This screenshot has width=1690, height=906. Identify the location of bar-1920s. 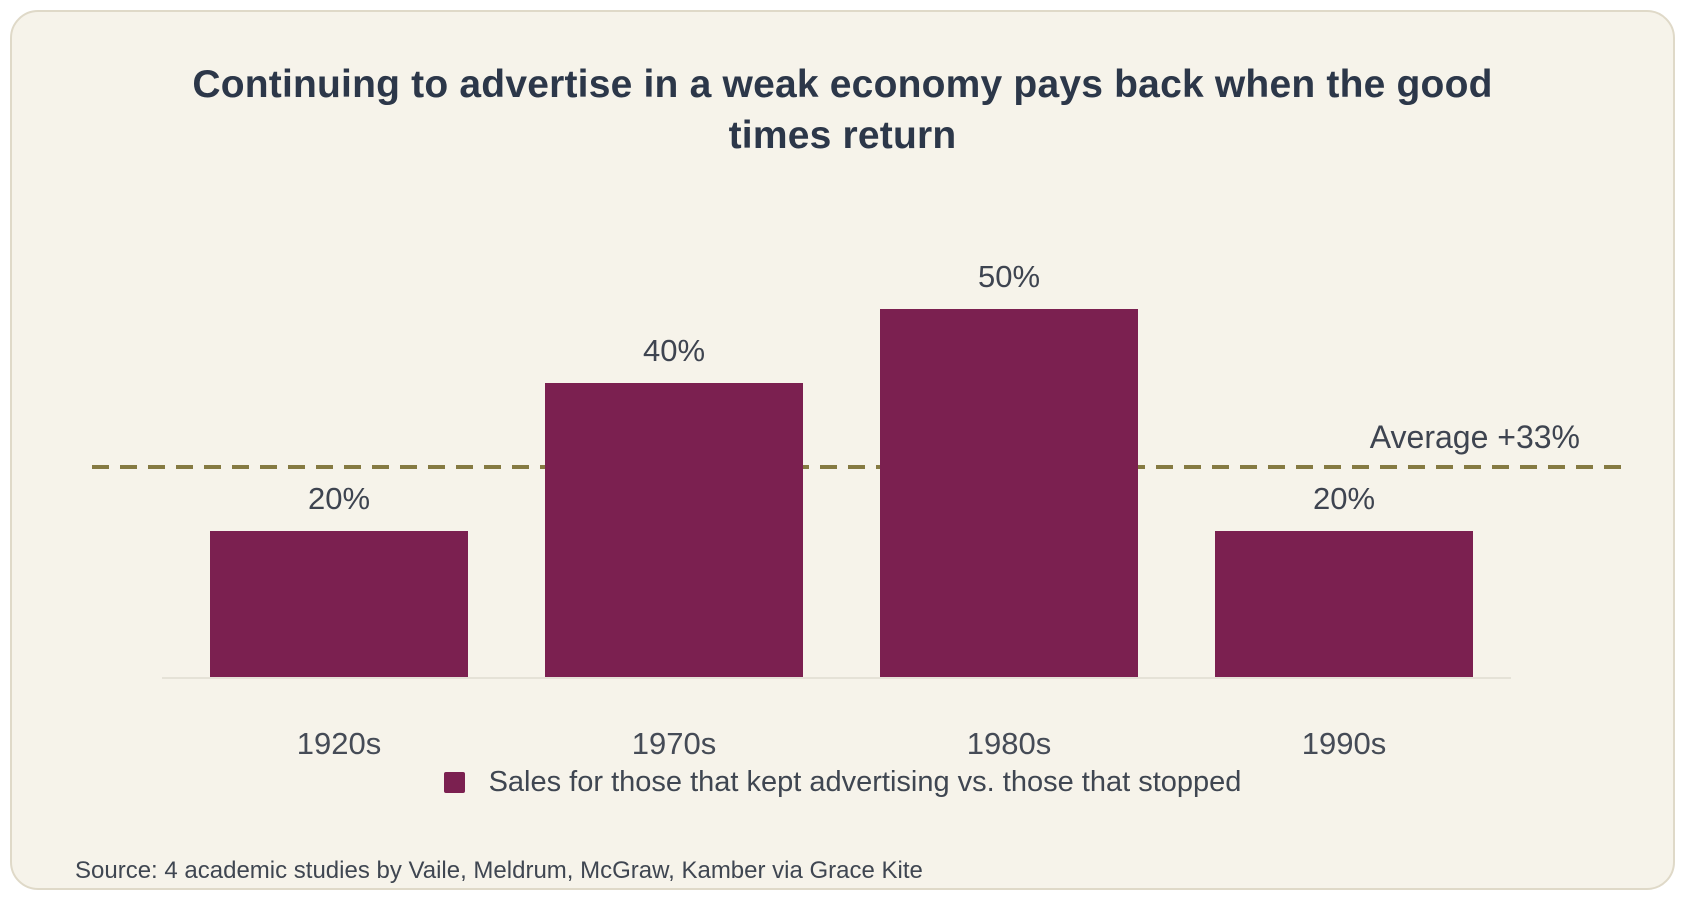
(339, 605).